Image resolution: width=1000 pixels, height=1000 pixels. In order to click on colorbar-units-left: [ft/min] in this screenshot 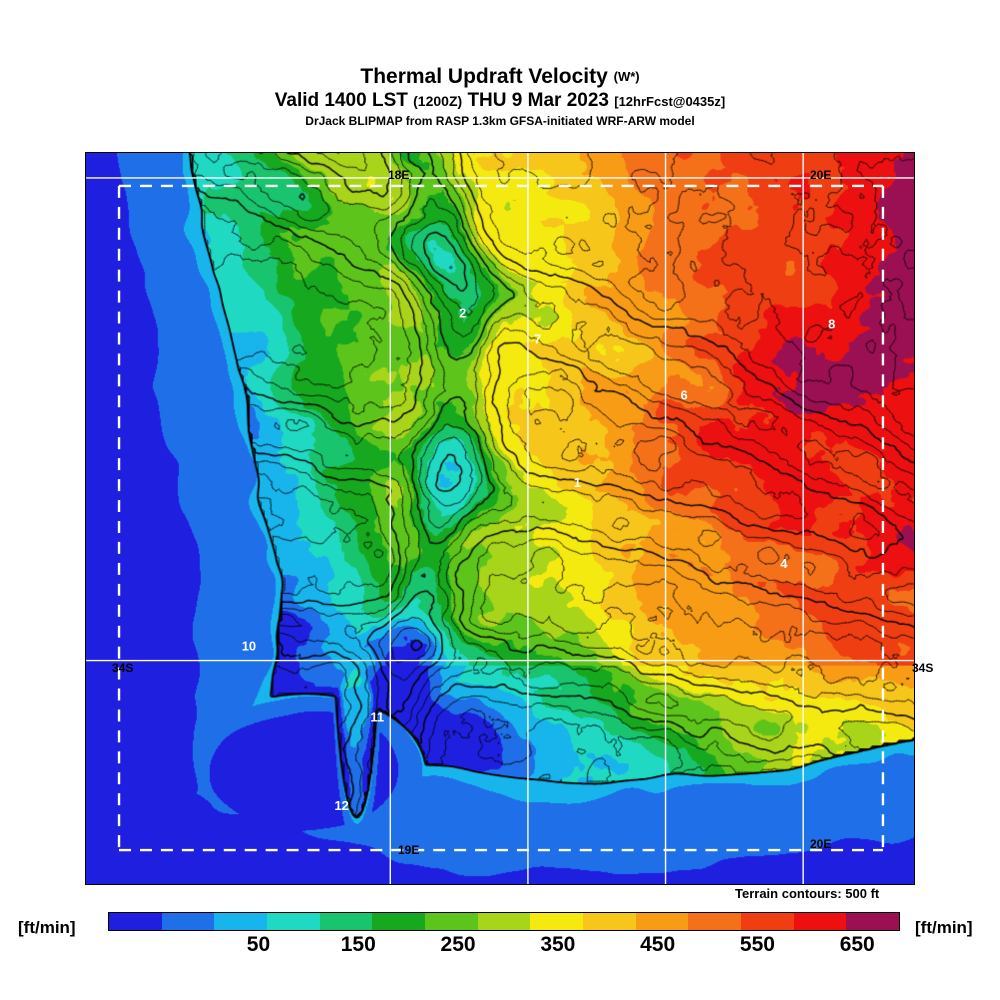, I will do `click(47, 927)`.